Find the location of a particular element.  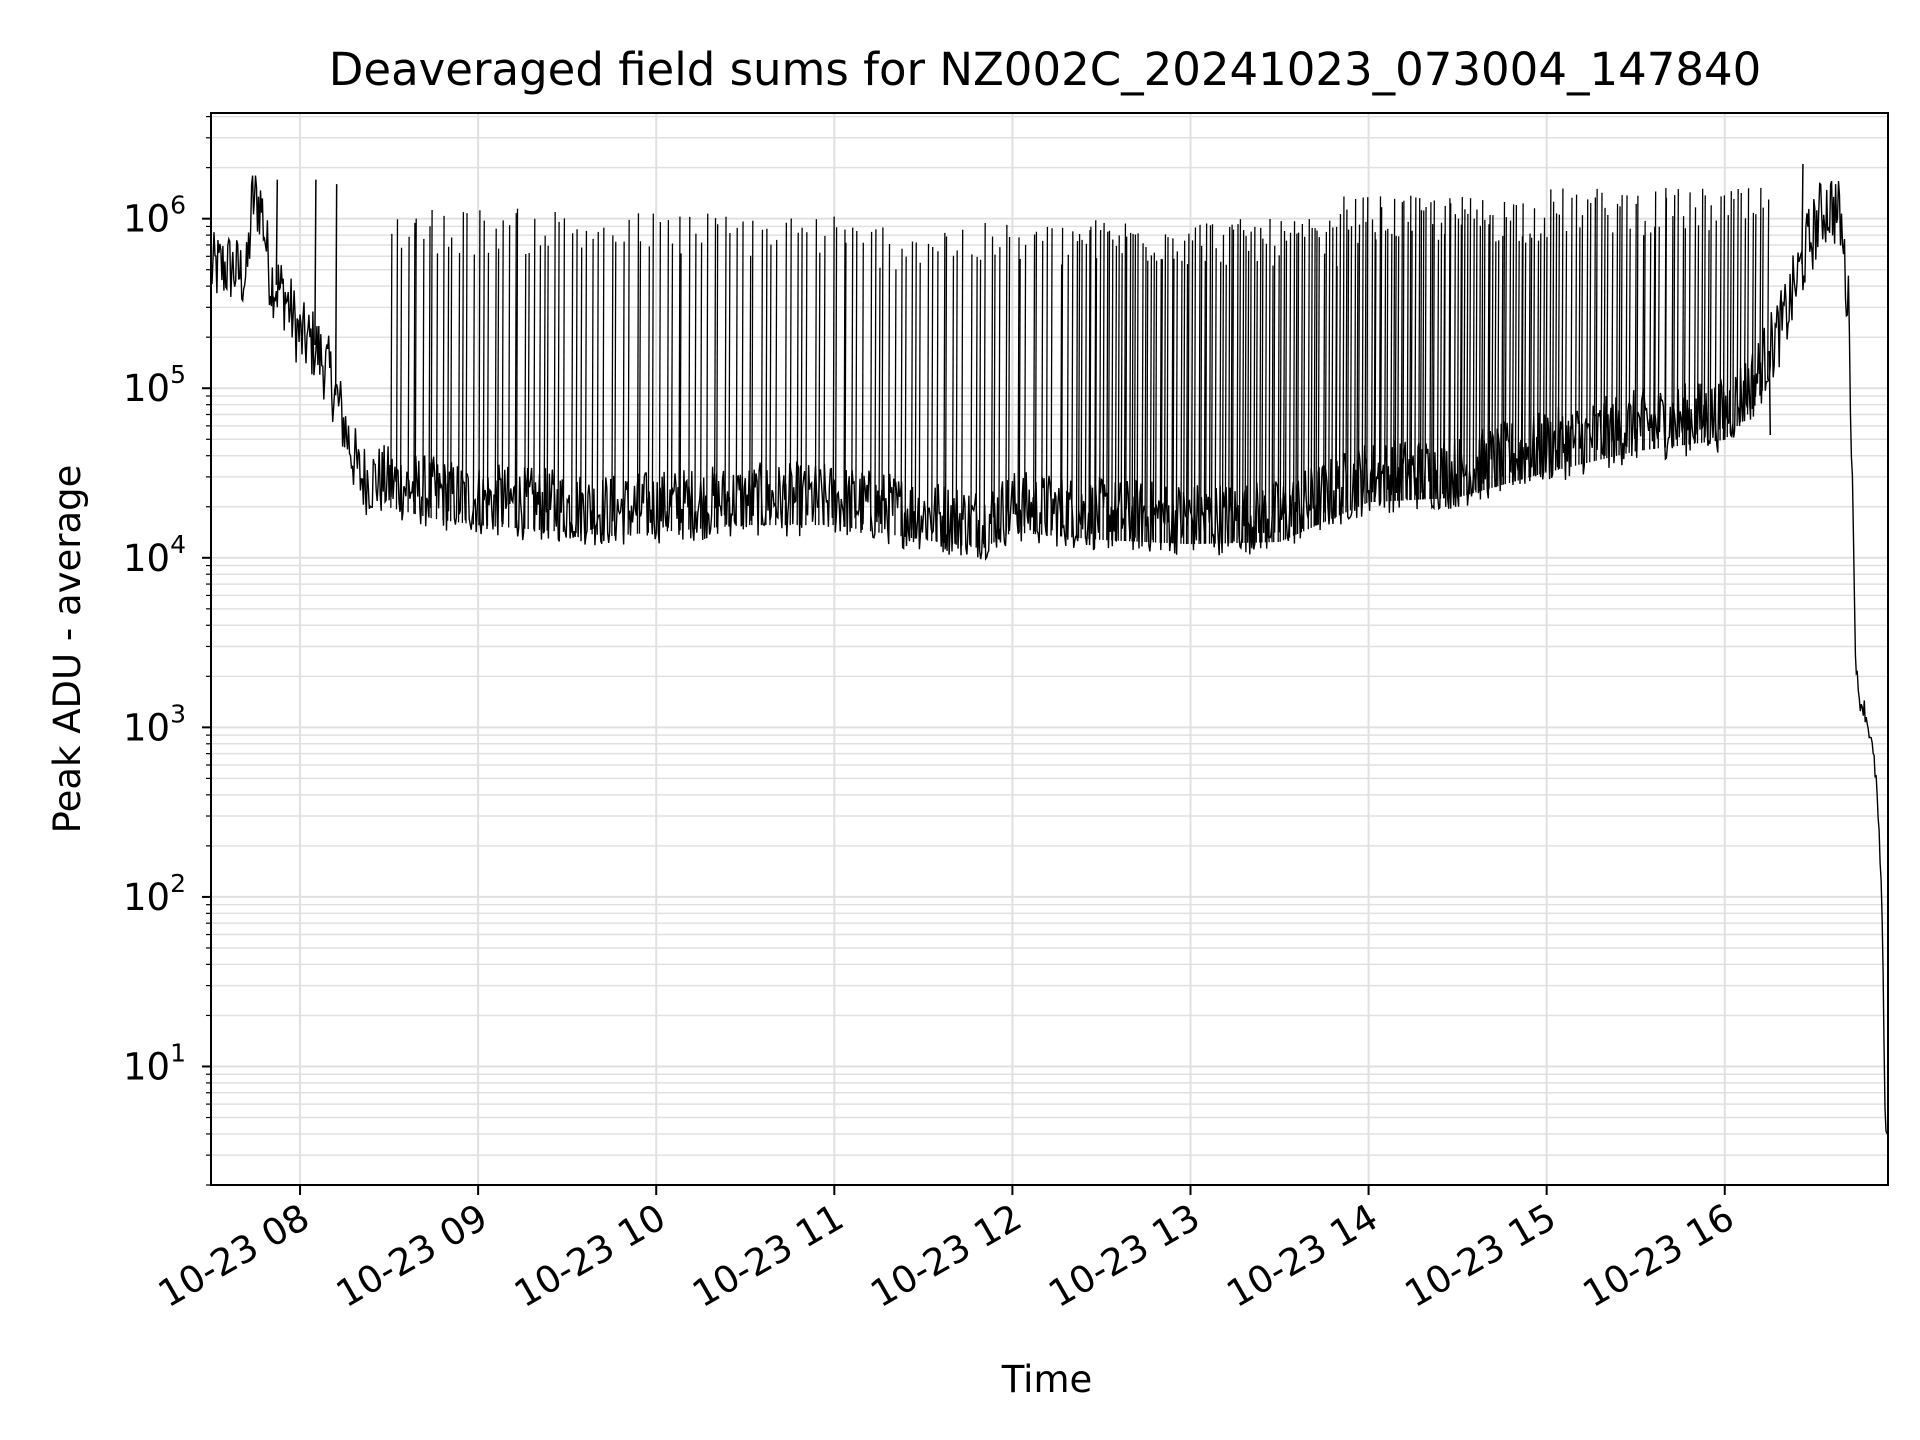

y-tick-exponent: 6 is located at coordinates (178, 205).